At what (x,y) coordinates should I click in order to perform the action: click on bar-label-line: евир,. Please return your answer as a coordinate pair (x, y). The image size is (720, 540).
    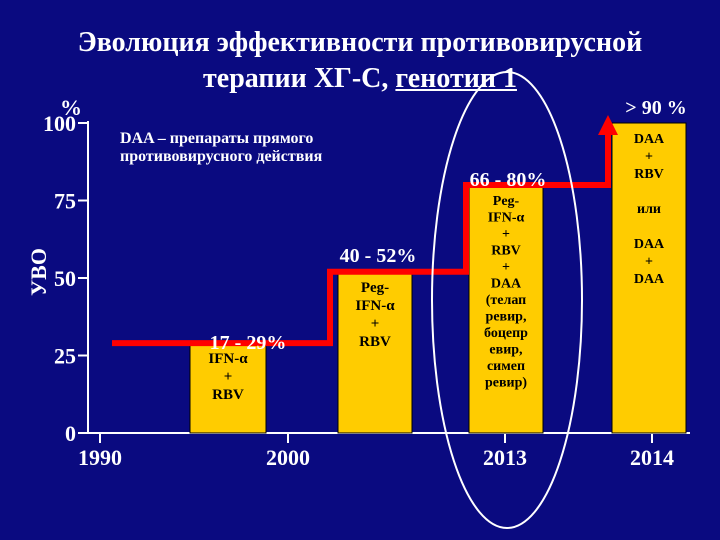
    Looking at the image, I should click on (505, 350).